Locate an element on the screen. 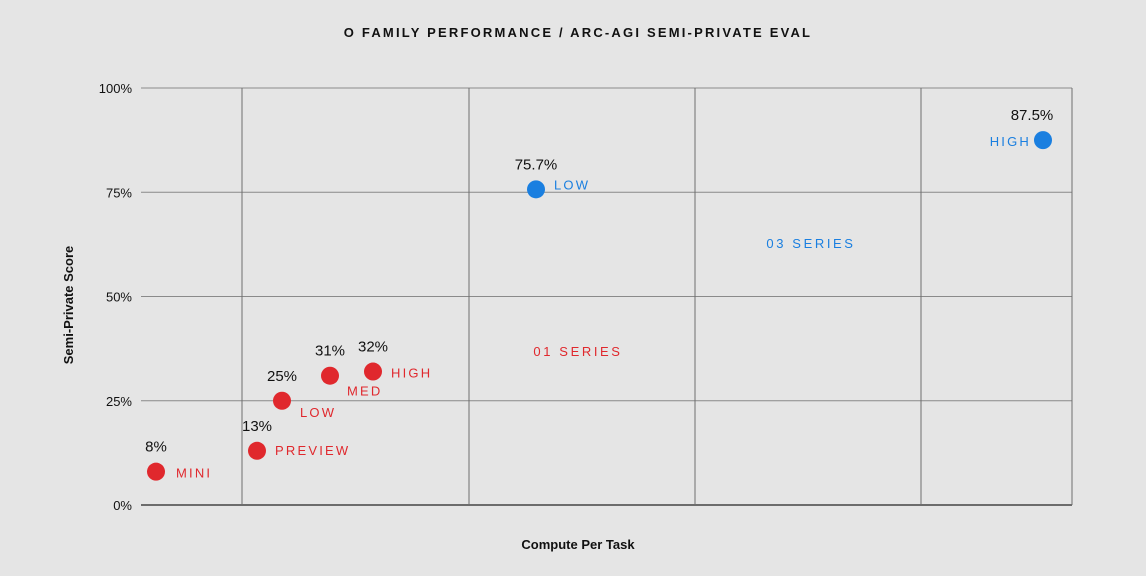 The image size is (1146, 576). data-value-label: 13% is located at coordinates (257, 426).